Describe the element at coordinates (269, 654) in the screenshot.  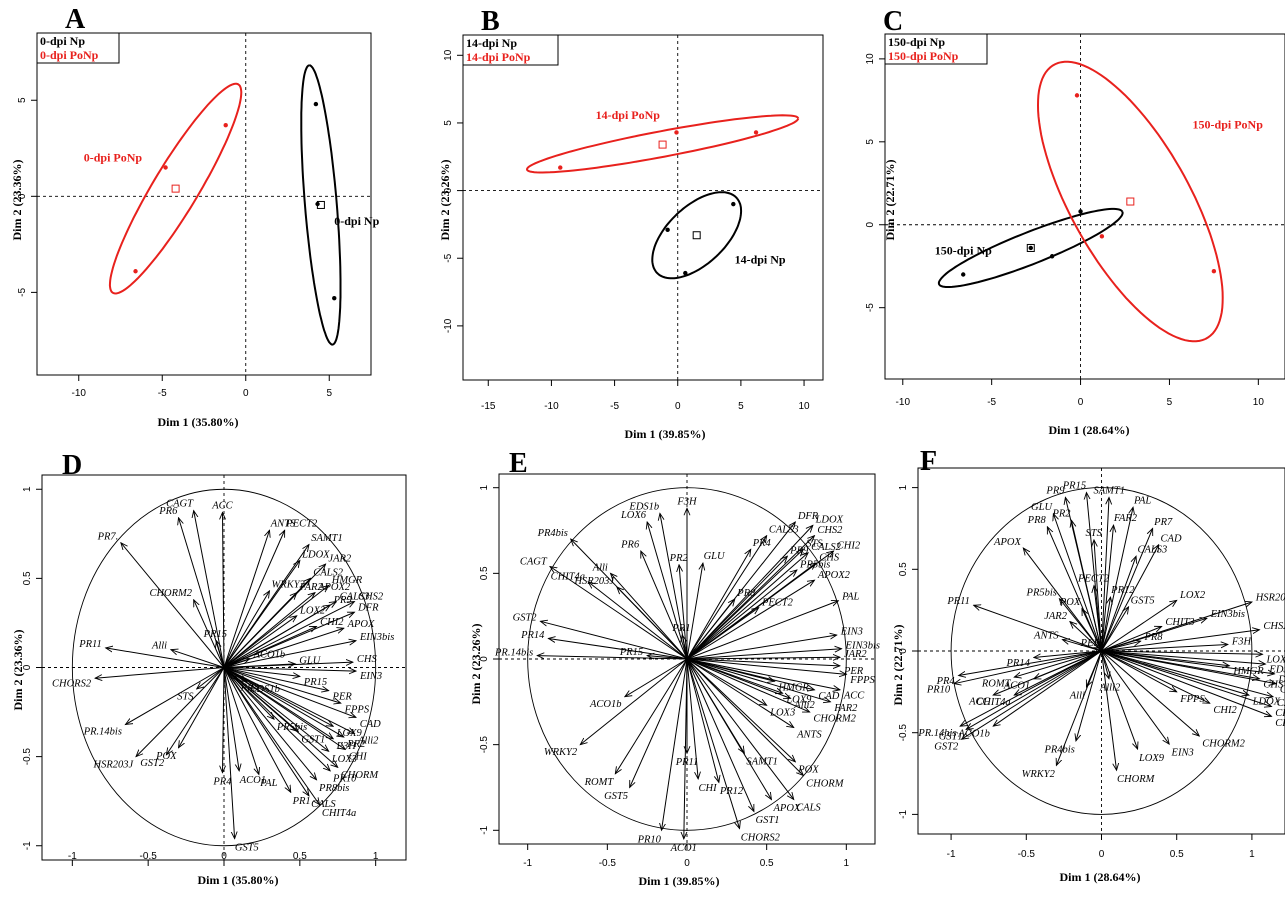
I see `variable-label: ACO1b` at that location.